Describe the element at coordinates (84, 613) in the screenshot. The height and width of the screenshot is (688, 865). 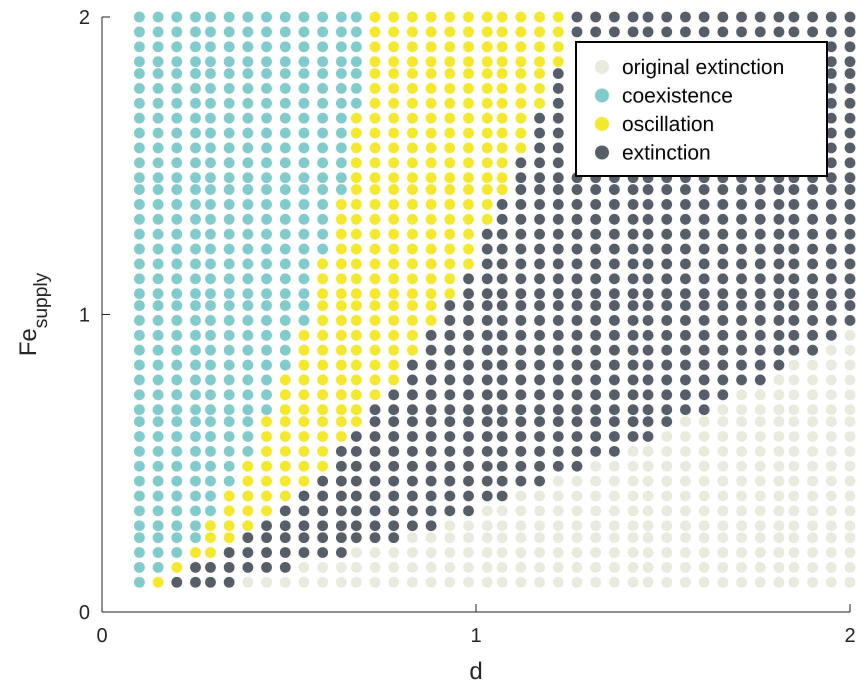
I see `y-tick-label: 0` at that location.